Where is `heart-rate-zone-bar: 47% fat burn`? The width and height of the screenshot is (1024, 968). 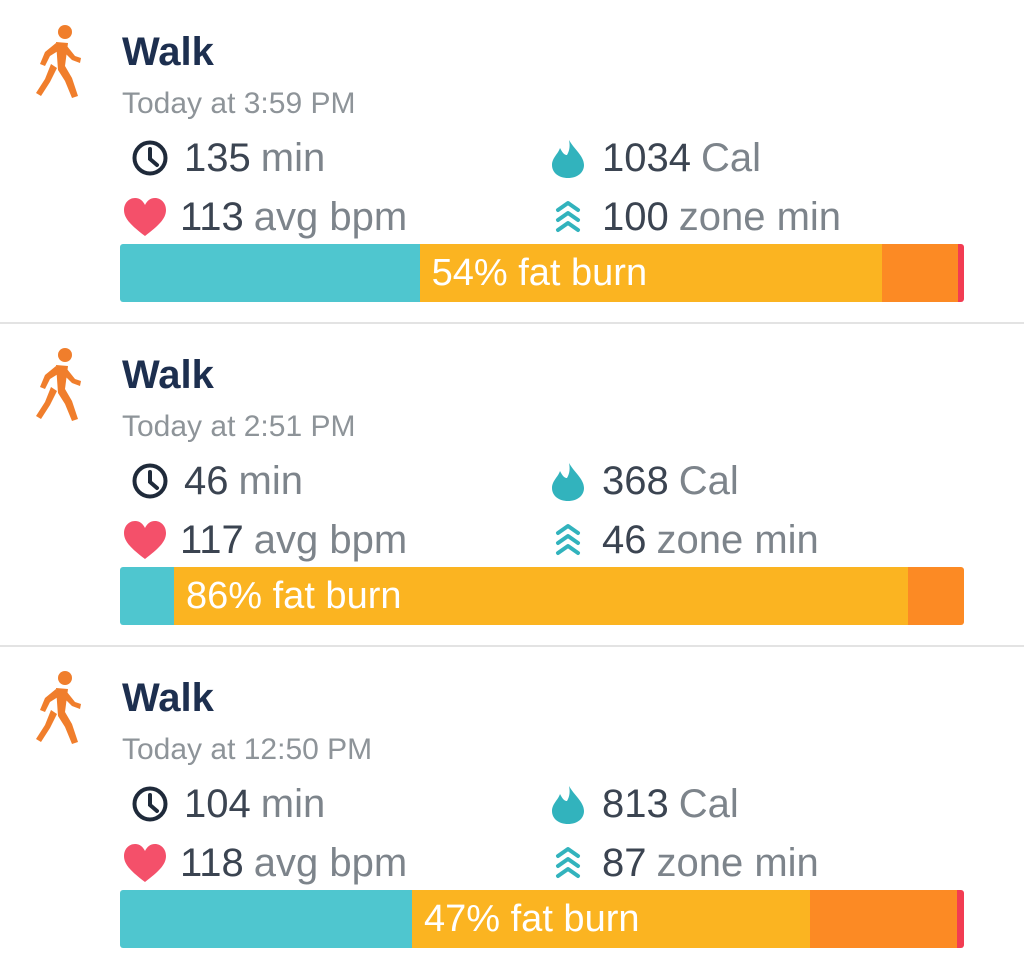
heart-rate-zone-bar: 47% fat burn is located at coordinates (542, 919).